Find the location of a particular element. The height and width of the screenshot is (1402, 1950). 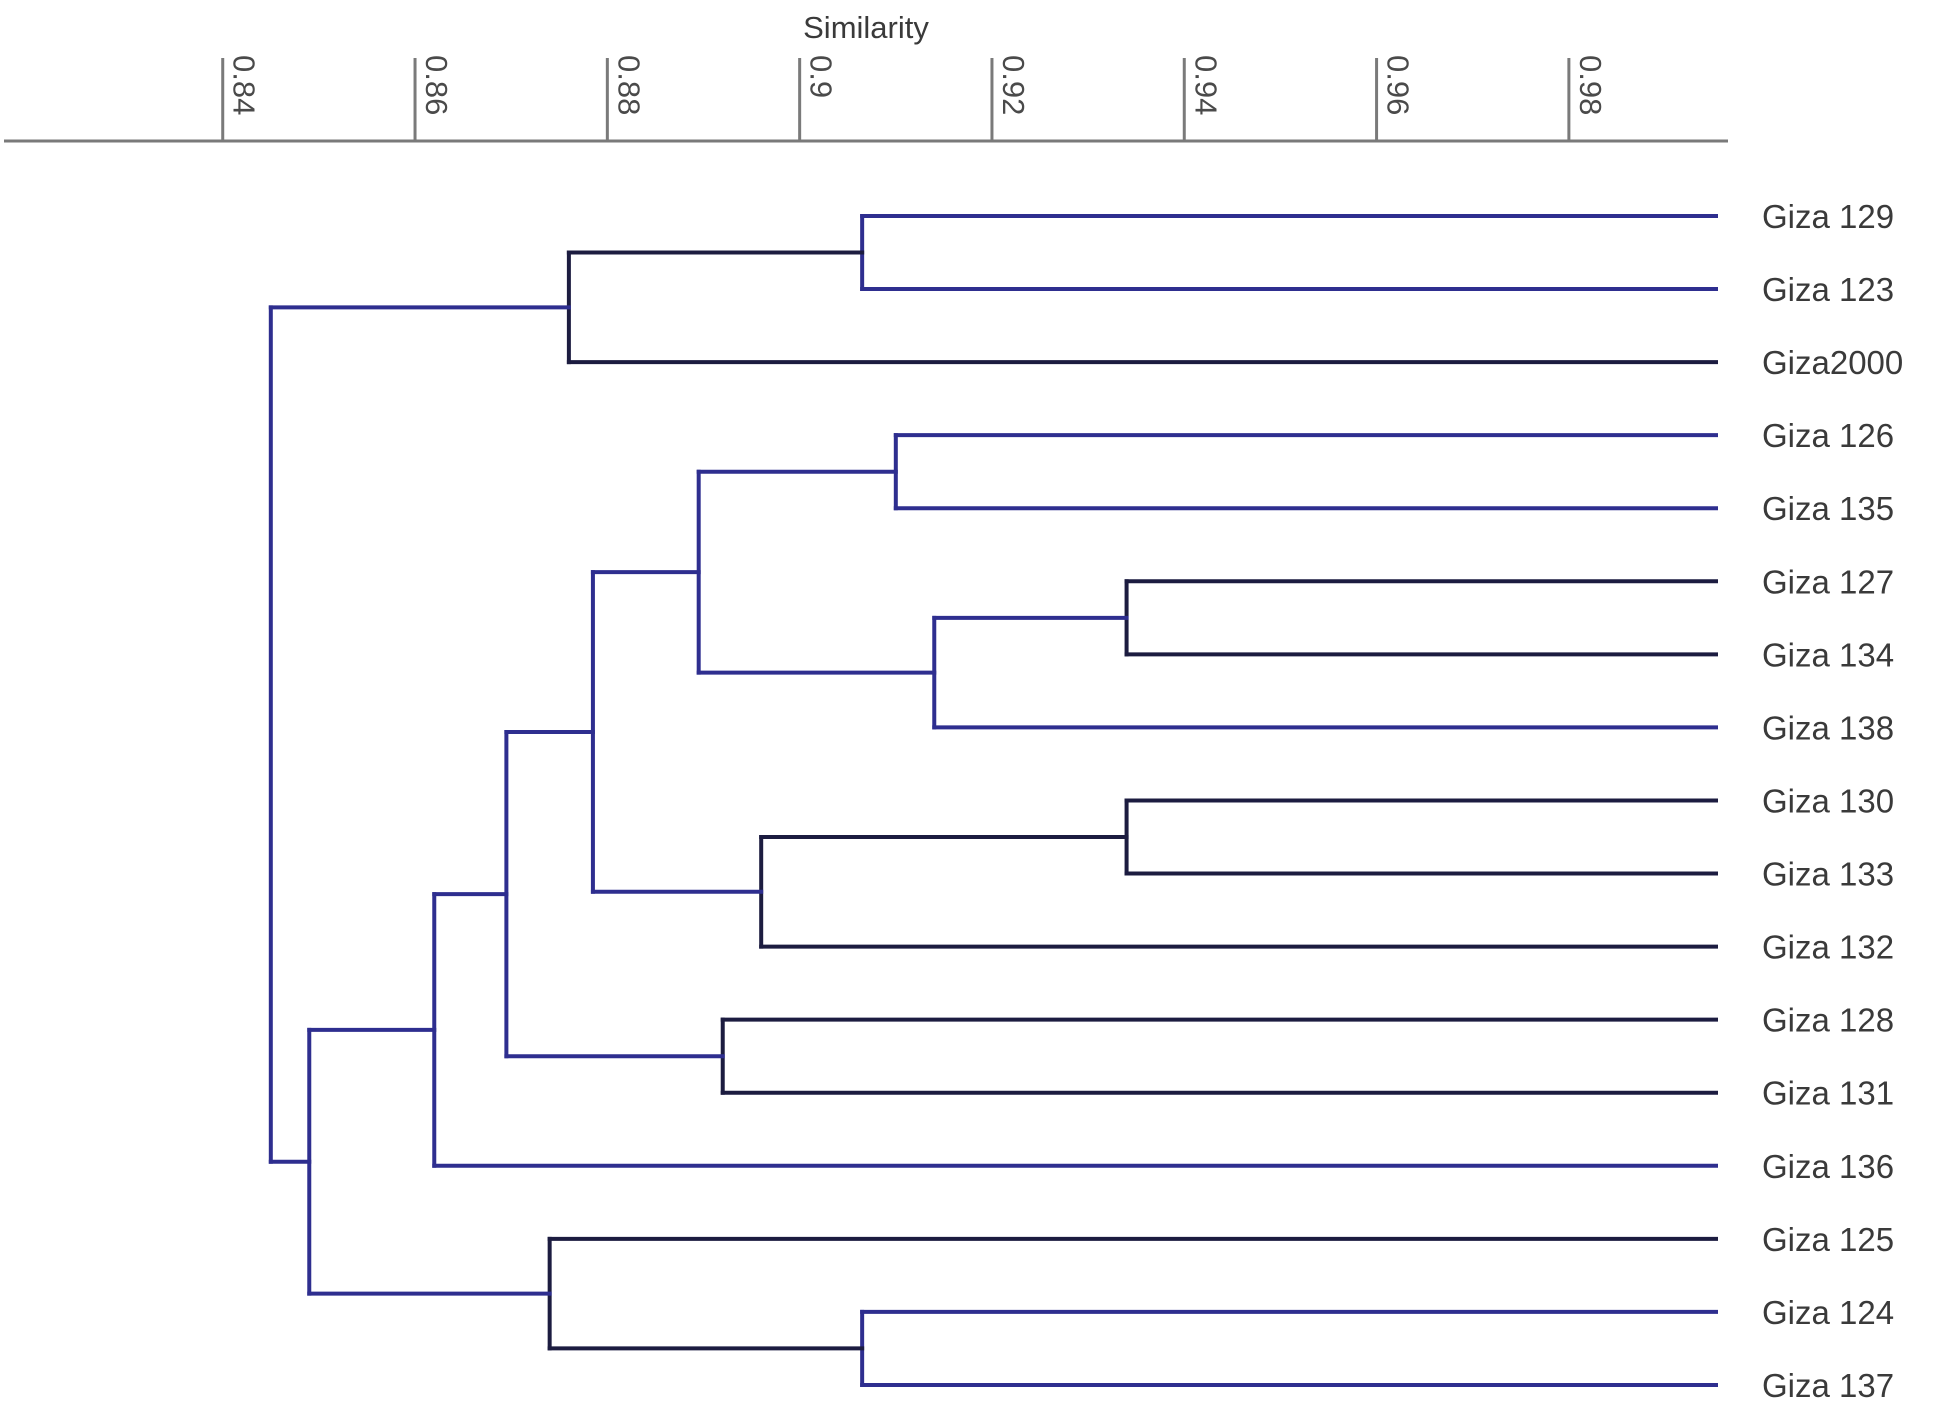

leaf-label: Giza 127 is located at coordinates (1828, 581).